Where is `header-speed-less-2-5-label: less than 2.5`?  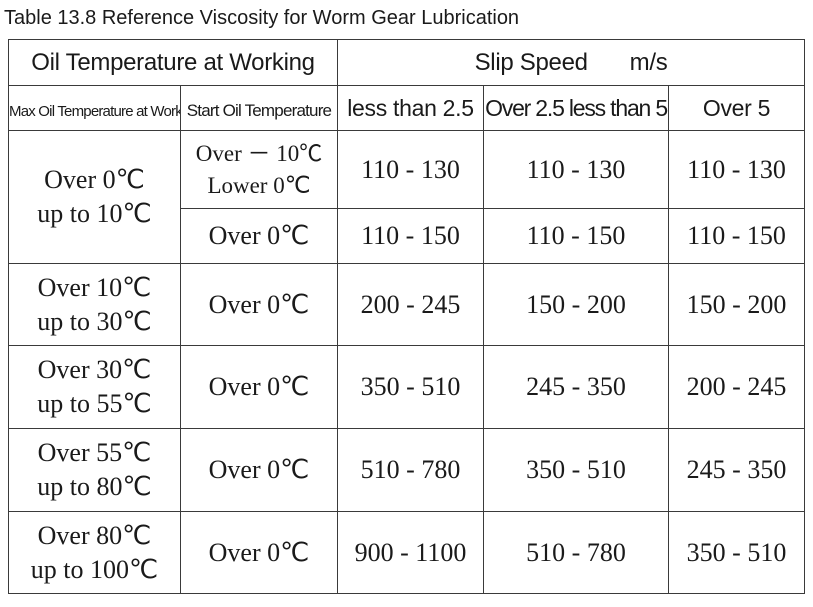 header-speed-less-2-5-label: less than 2.5 is located at coordinates (410, 107).